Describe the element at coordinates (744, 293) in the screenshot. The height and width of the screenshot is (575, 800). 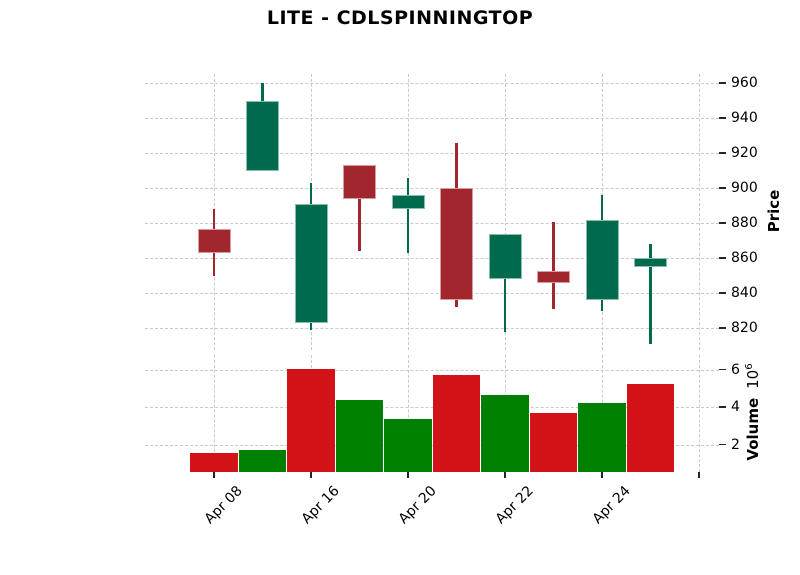
I see `price-tick-label: 840` at that location.